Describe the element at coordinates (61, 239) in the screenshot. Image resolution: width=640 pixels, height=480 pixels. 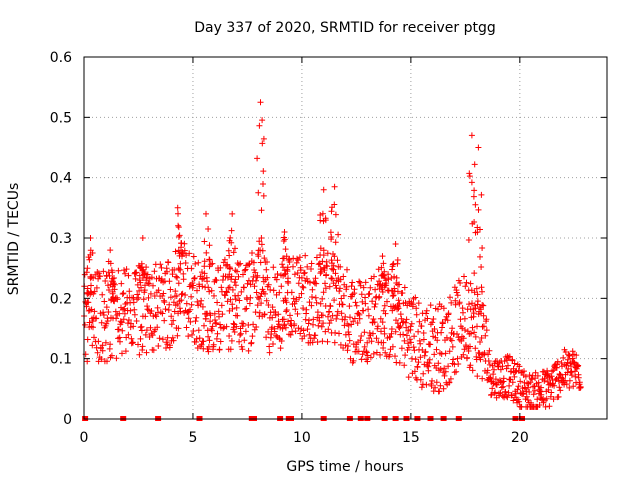
I see `y-tick-label: 0.3` at that location.